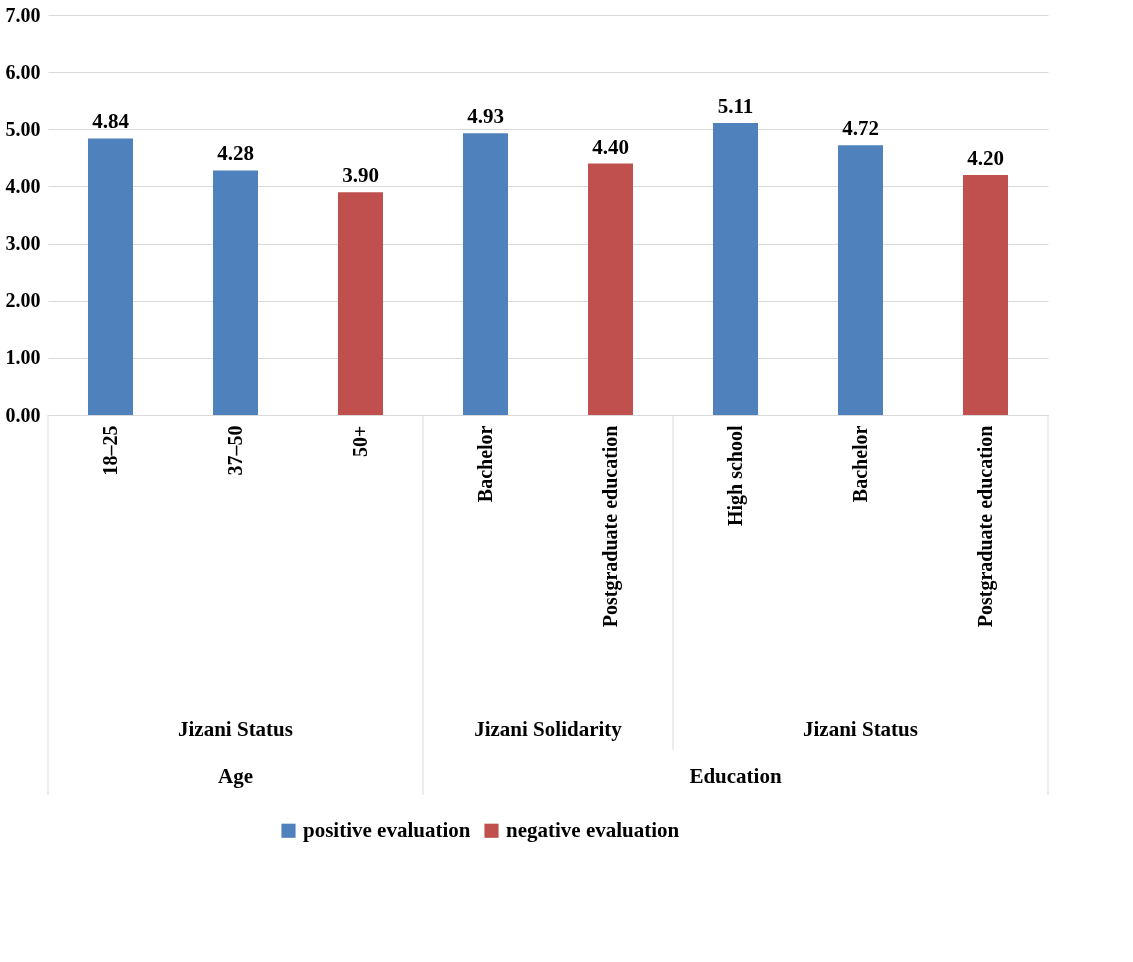 The width and height of the screenshot is (1133, 962). What do you see at coordinates (23, 357) in the screenshot?
I see `y-tick-label: 1.00` at bounding box center [23, 357].